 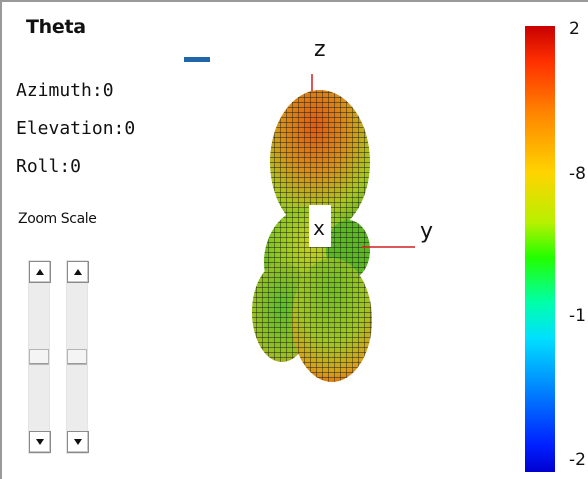 I want to click on roll-readout: Roll:0, so click(x=49, y=166).